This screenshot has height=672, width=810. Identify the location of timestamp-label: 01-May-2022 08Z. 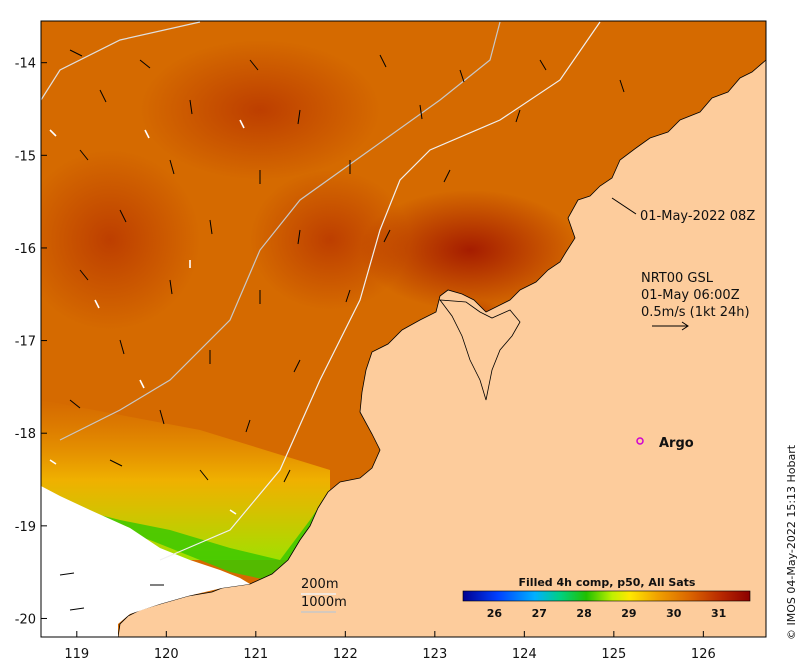
(697, 216).